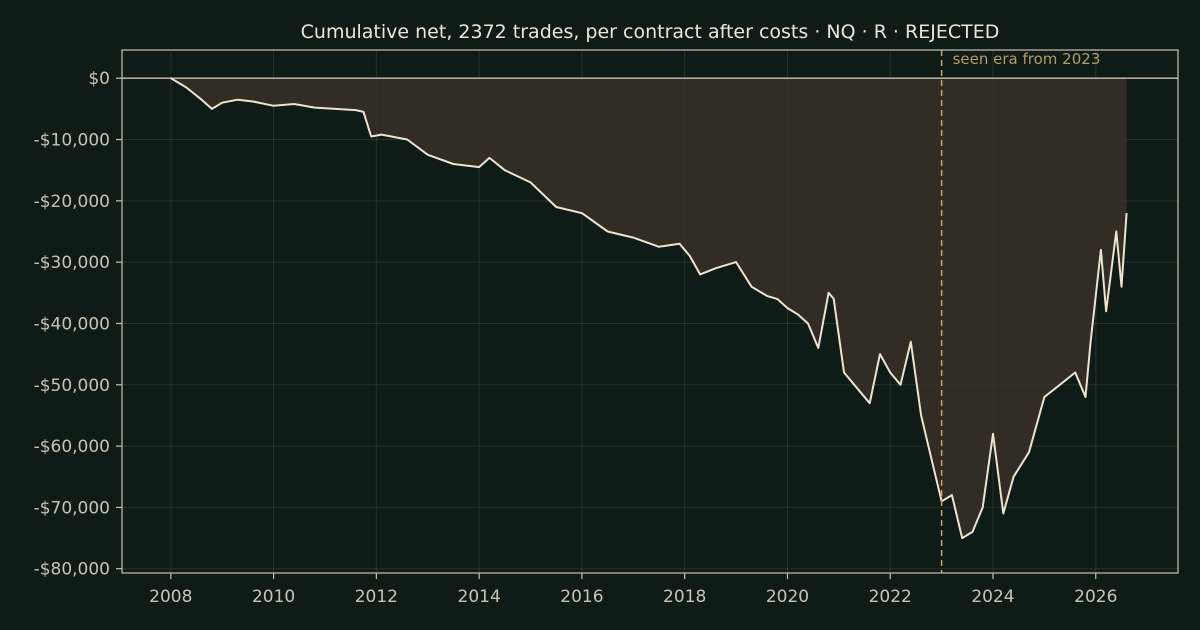 The height and width of the screenshot is (630, 1200). Describe the element at coordinates (376, 597) in the screenshot. I see `x-tick-label: 2012` at that location.